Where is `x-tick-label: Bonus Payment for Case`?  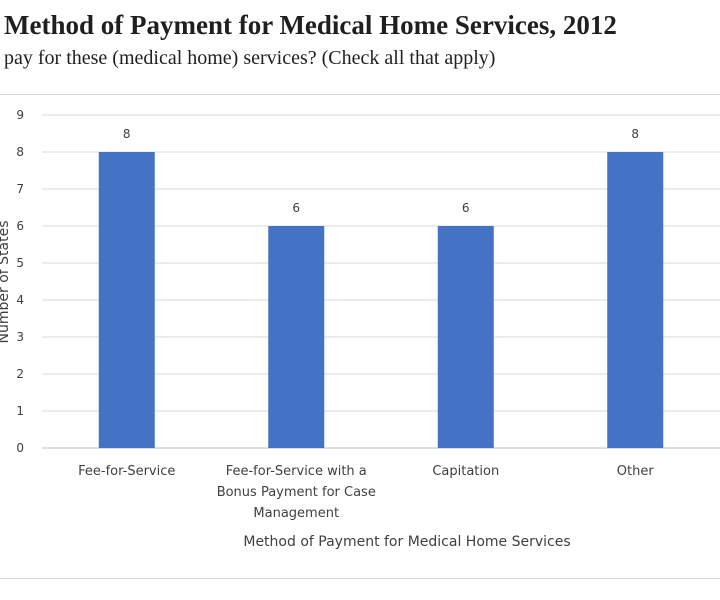 x-tick-label: Bonus Payment for Case is located at coordinates (296, 492).